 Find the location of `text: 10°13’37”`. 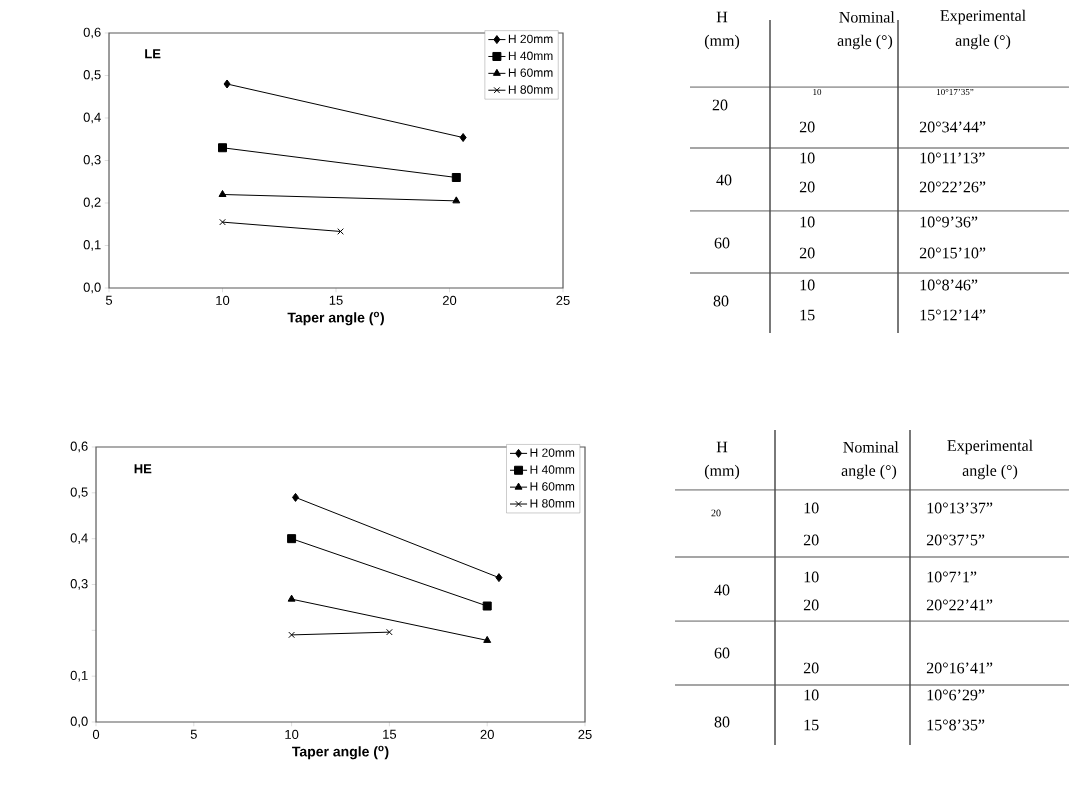

text: 10°13’37” is located at coordinates (960, 508).